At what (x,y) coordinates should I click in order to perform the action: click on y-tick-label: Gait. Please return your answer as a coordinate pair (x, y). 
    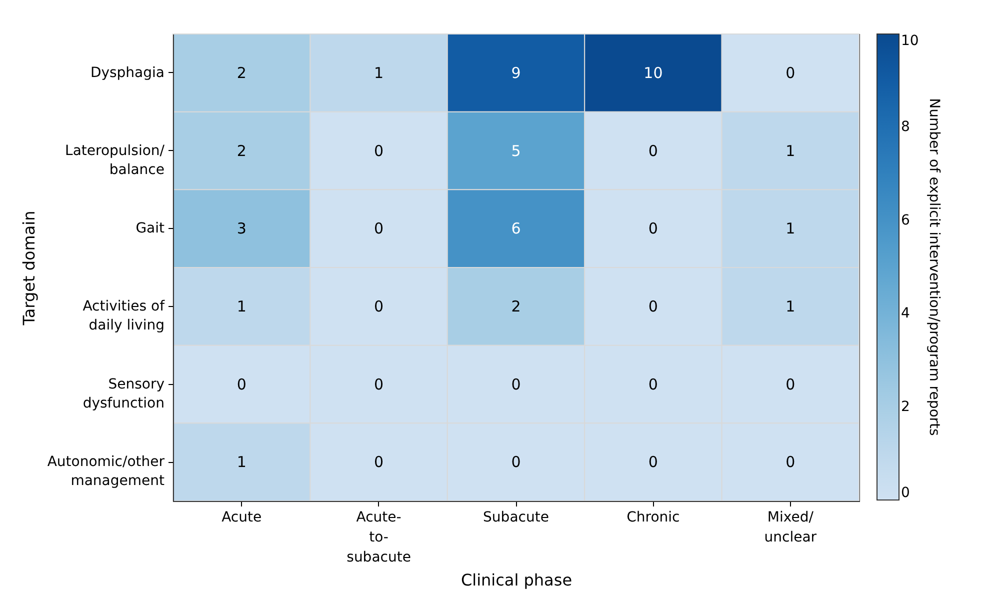
    Looking at the image, I should click on (151, 228).